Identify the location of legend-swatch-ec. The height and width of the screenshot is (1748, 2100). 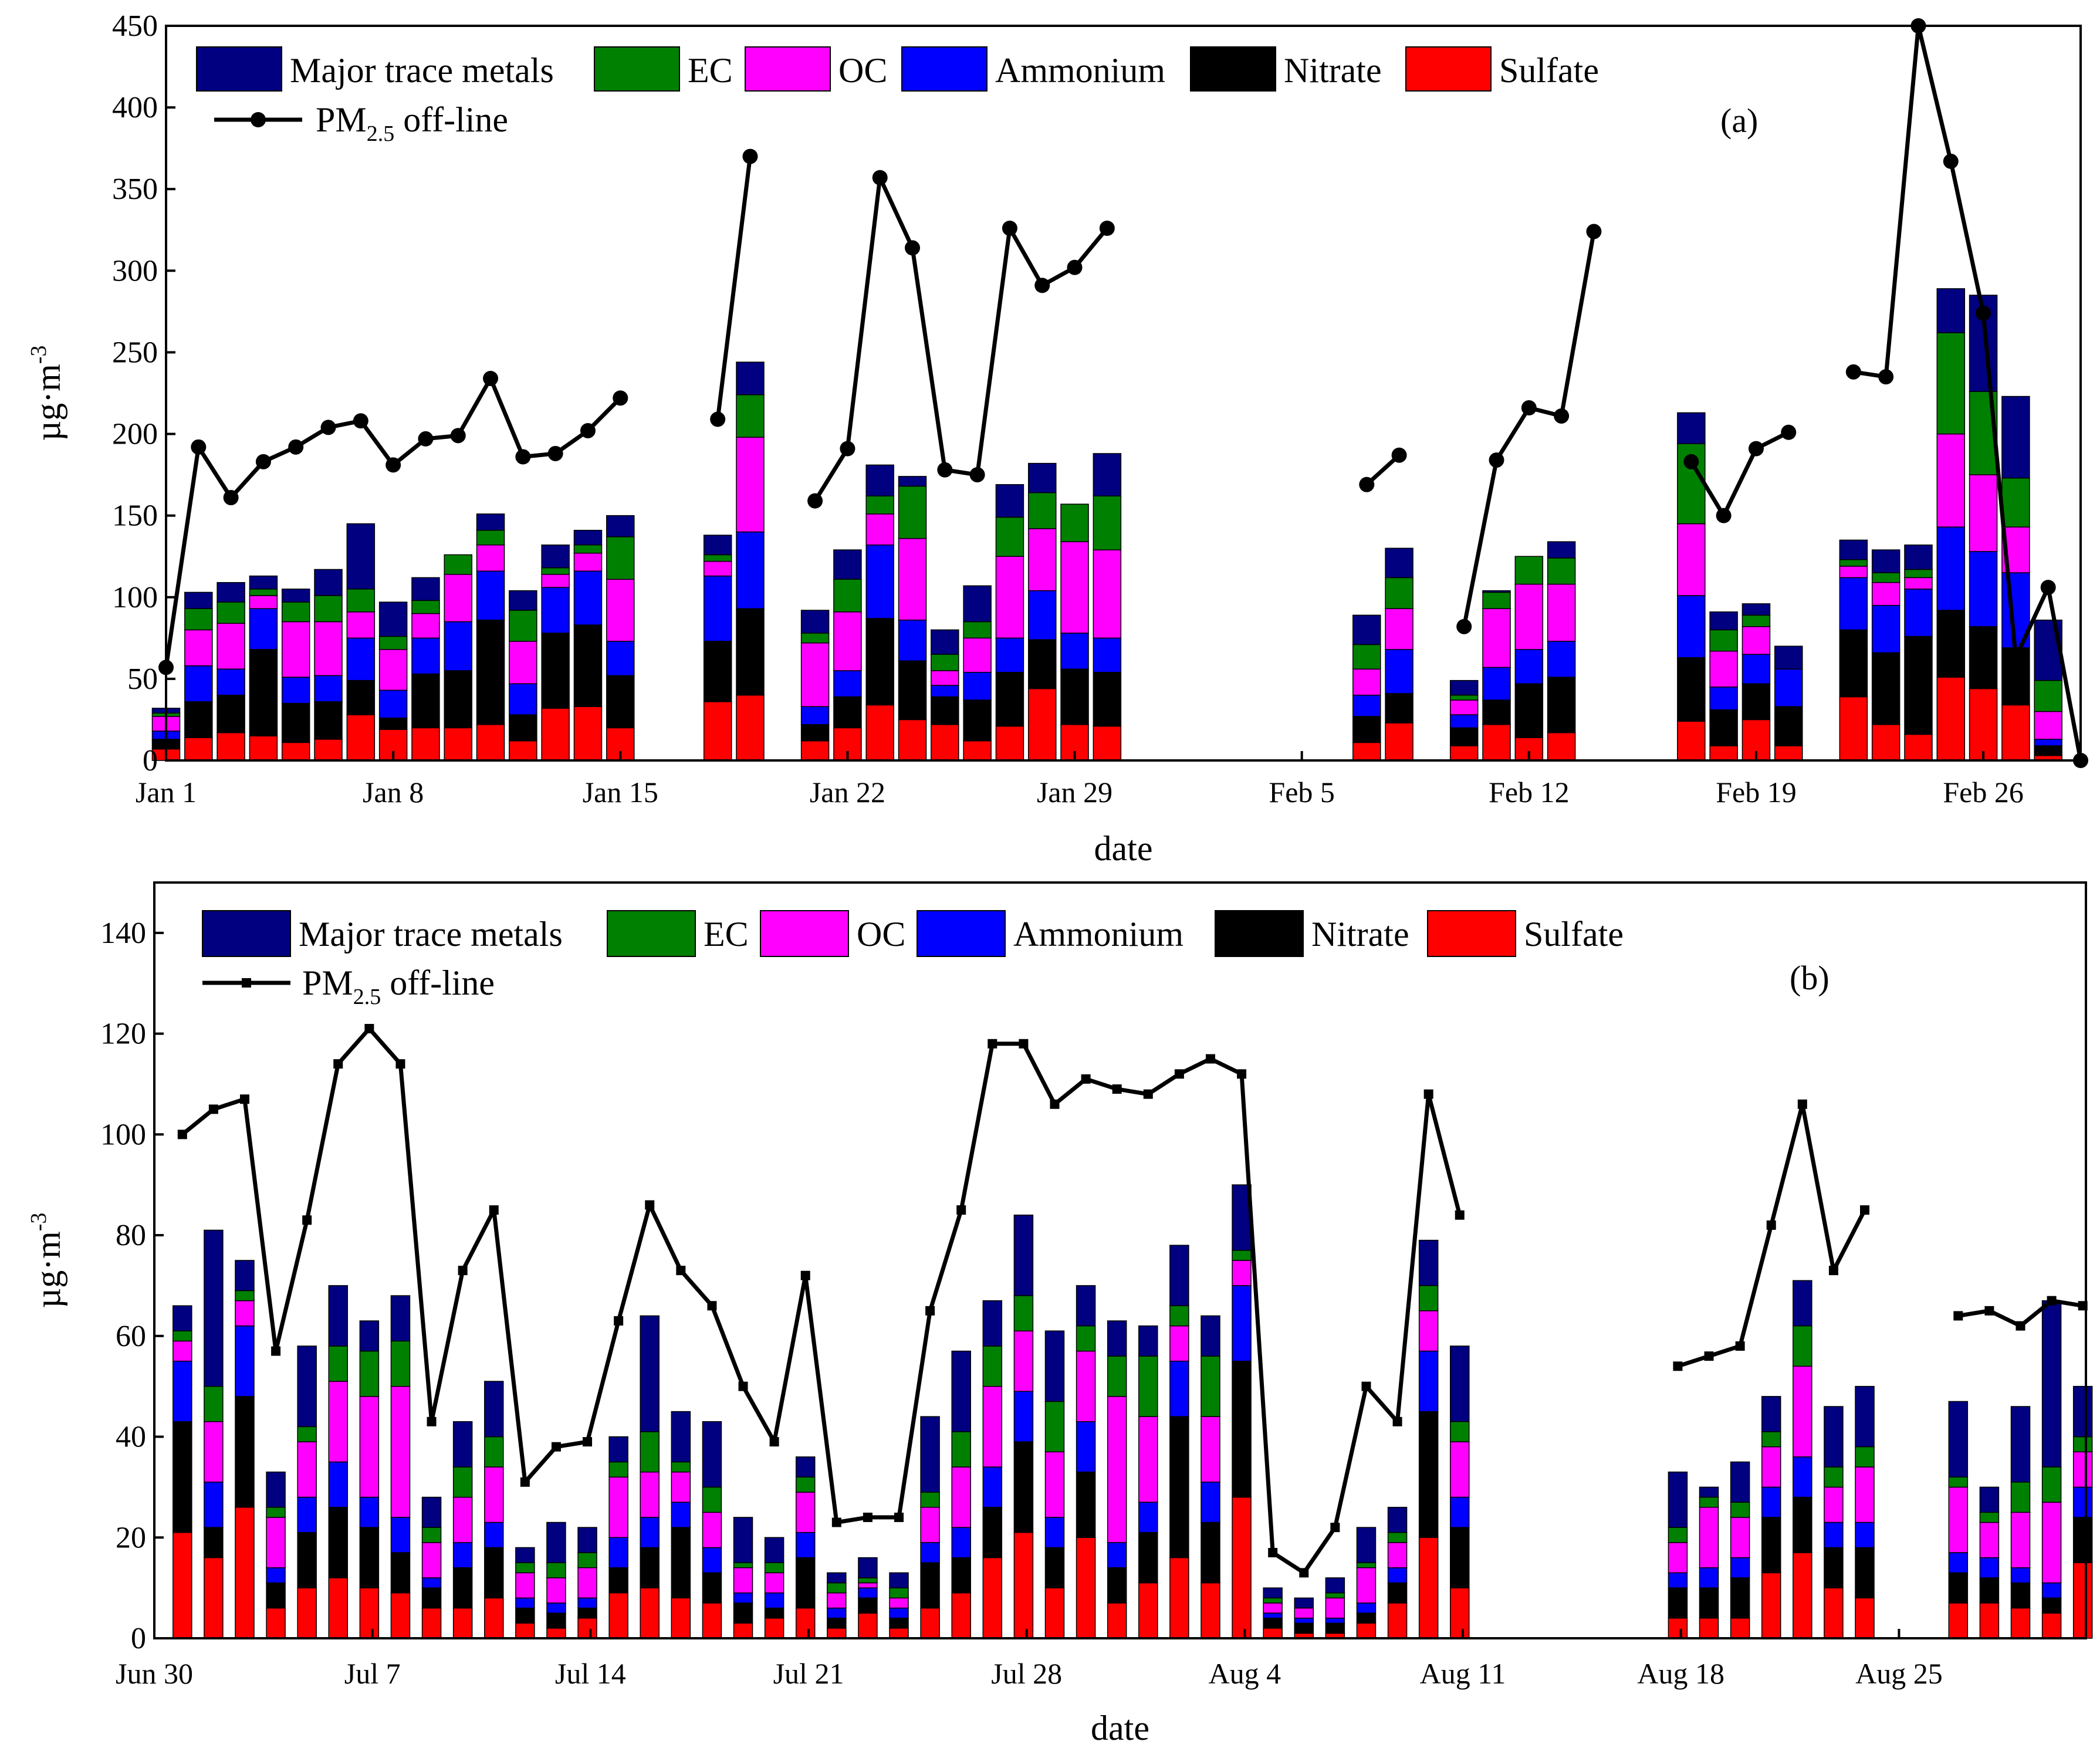
(637, 69).